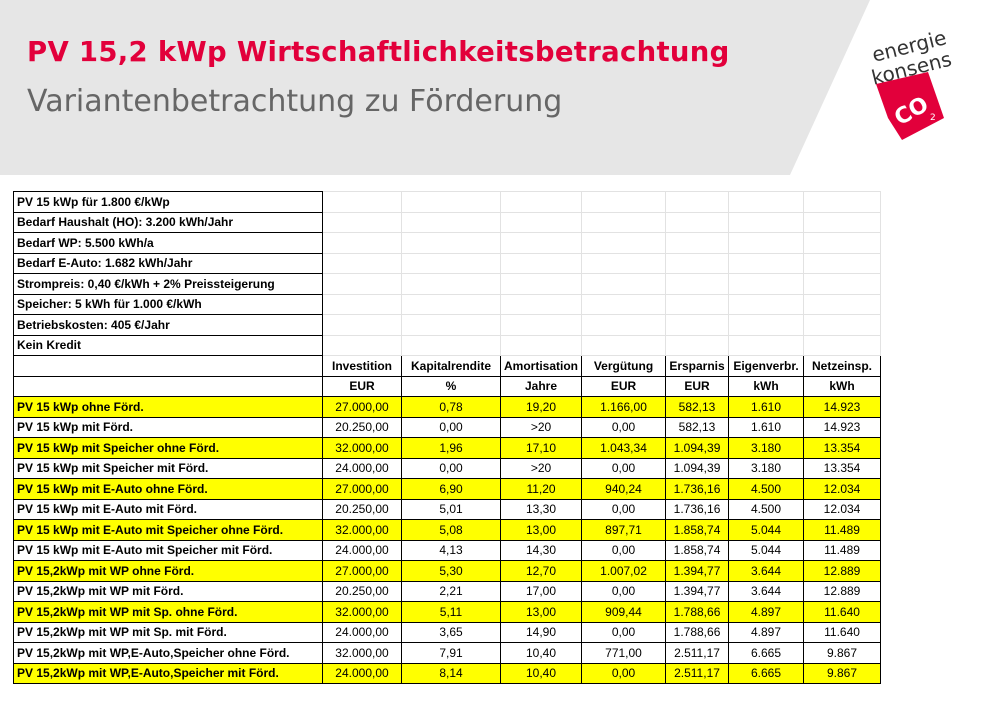  I want to click on value-cell: 4,13, so click(451, 550).